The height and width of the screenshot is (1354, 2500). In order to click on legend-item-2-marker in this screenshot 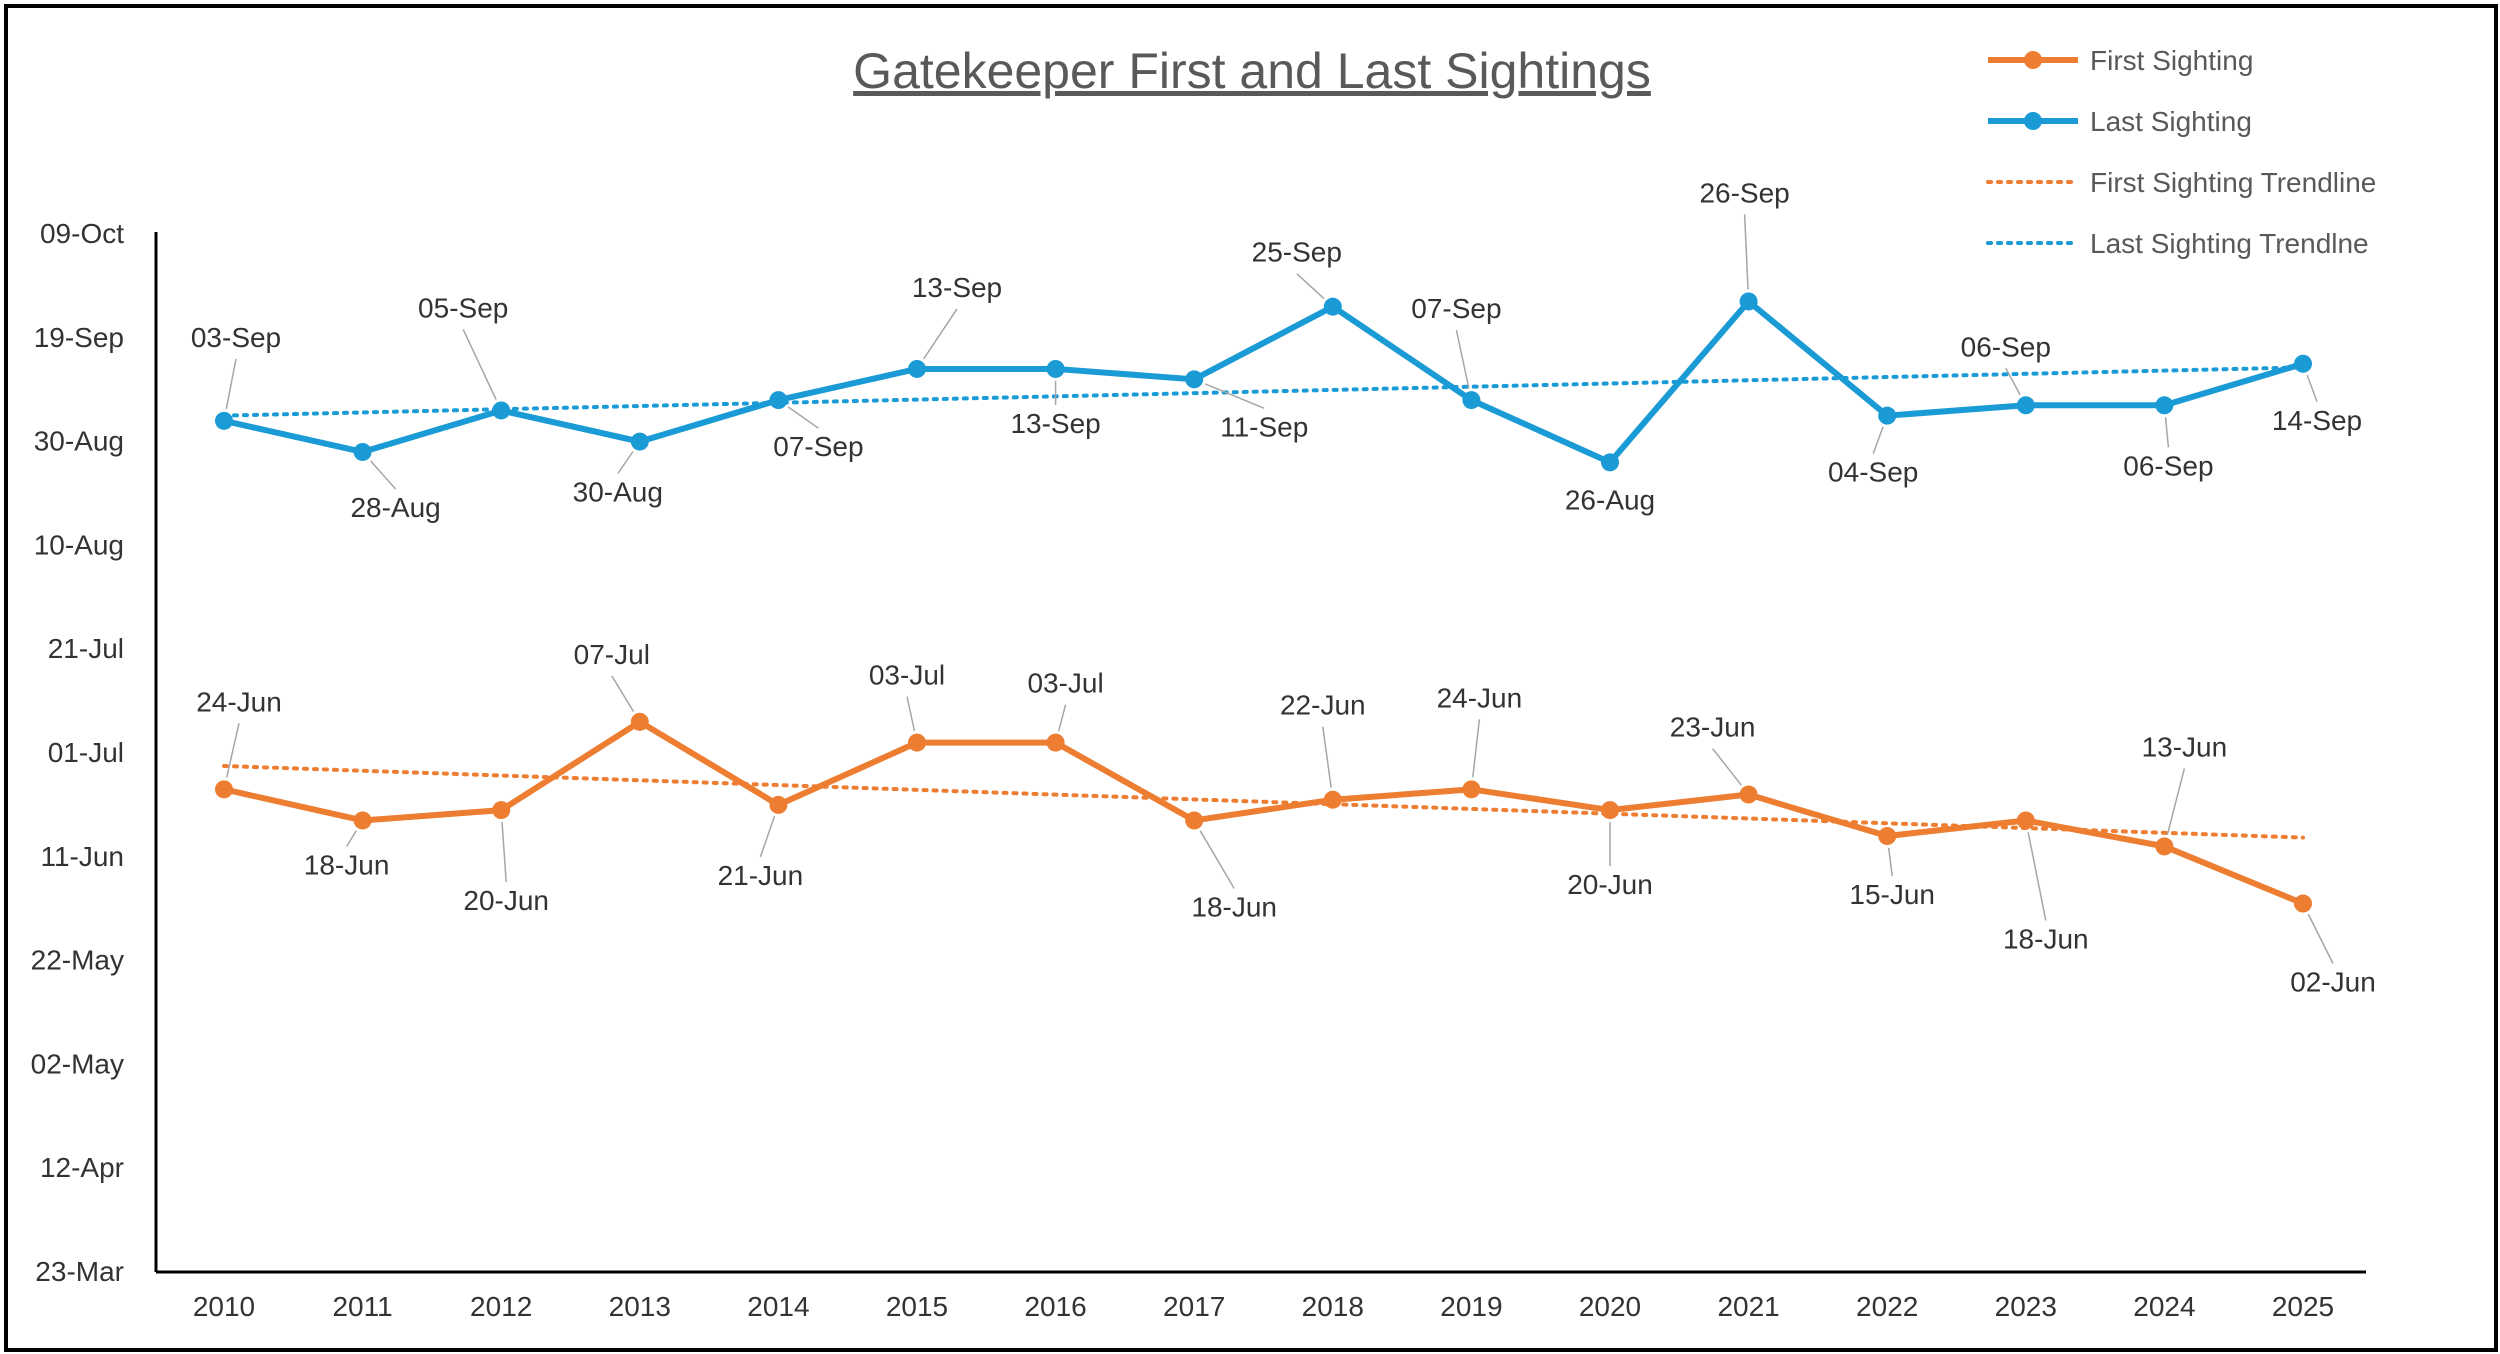, I will do `click(2033, 121)`.